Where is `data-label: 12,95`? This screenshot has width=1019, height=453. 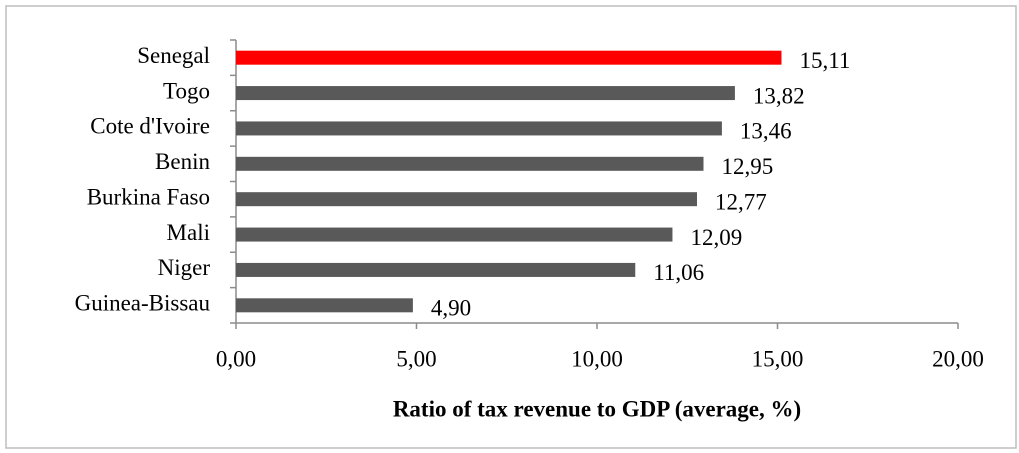
data-label: 12,95 is located at coordinates (747, 166).